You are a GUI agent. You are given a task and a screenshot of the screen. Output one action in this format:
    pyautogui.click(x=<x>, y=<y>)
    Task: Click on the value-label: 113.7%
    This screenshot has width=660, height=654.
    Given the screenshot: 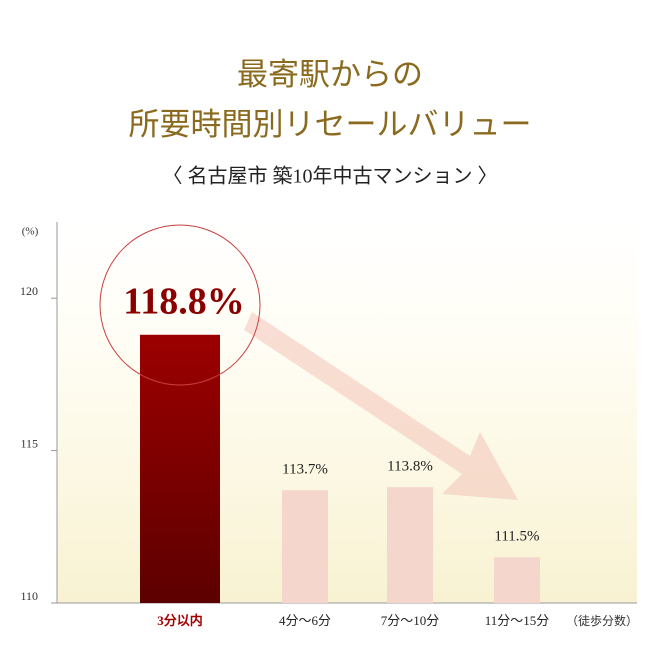 What is the action you would take?
    pyautogui.click(x=305, y=470)
    